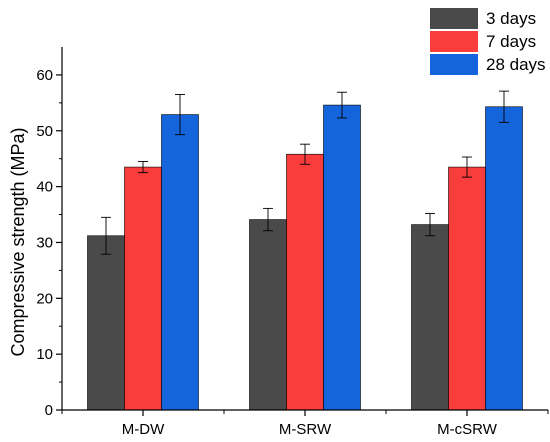  I want to click on y-tick-label: 30, so click(44, 242).